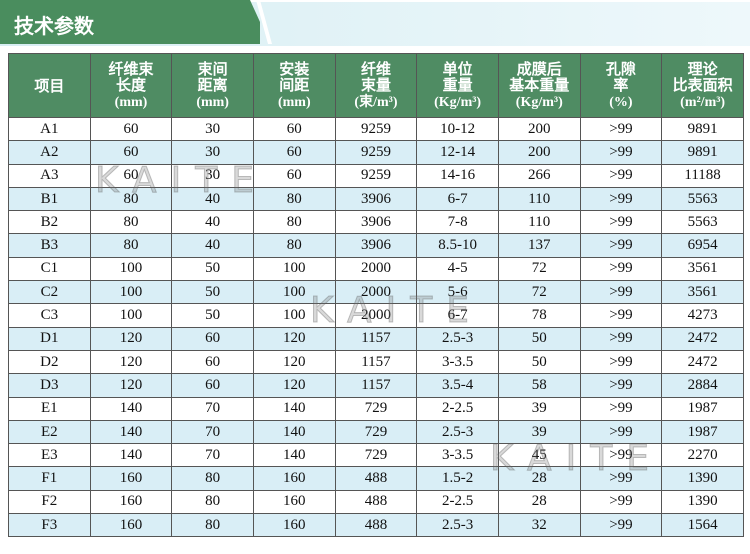 The image size is (750, 554). Describe the element at coordinates (620, 68) in the screenshot. I see `header-line: 孔隙` at that location.